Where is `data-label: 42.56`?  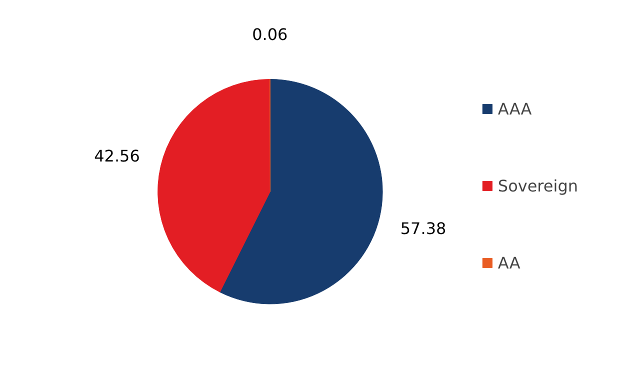
data-label: 42.56 is located at coordinates (117, 156).